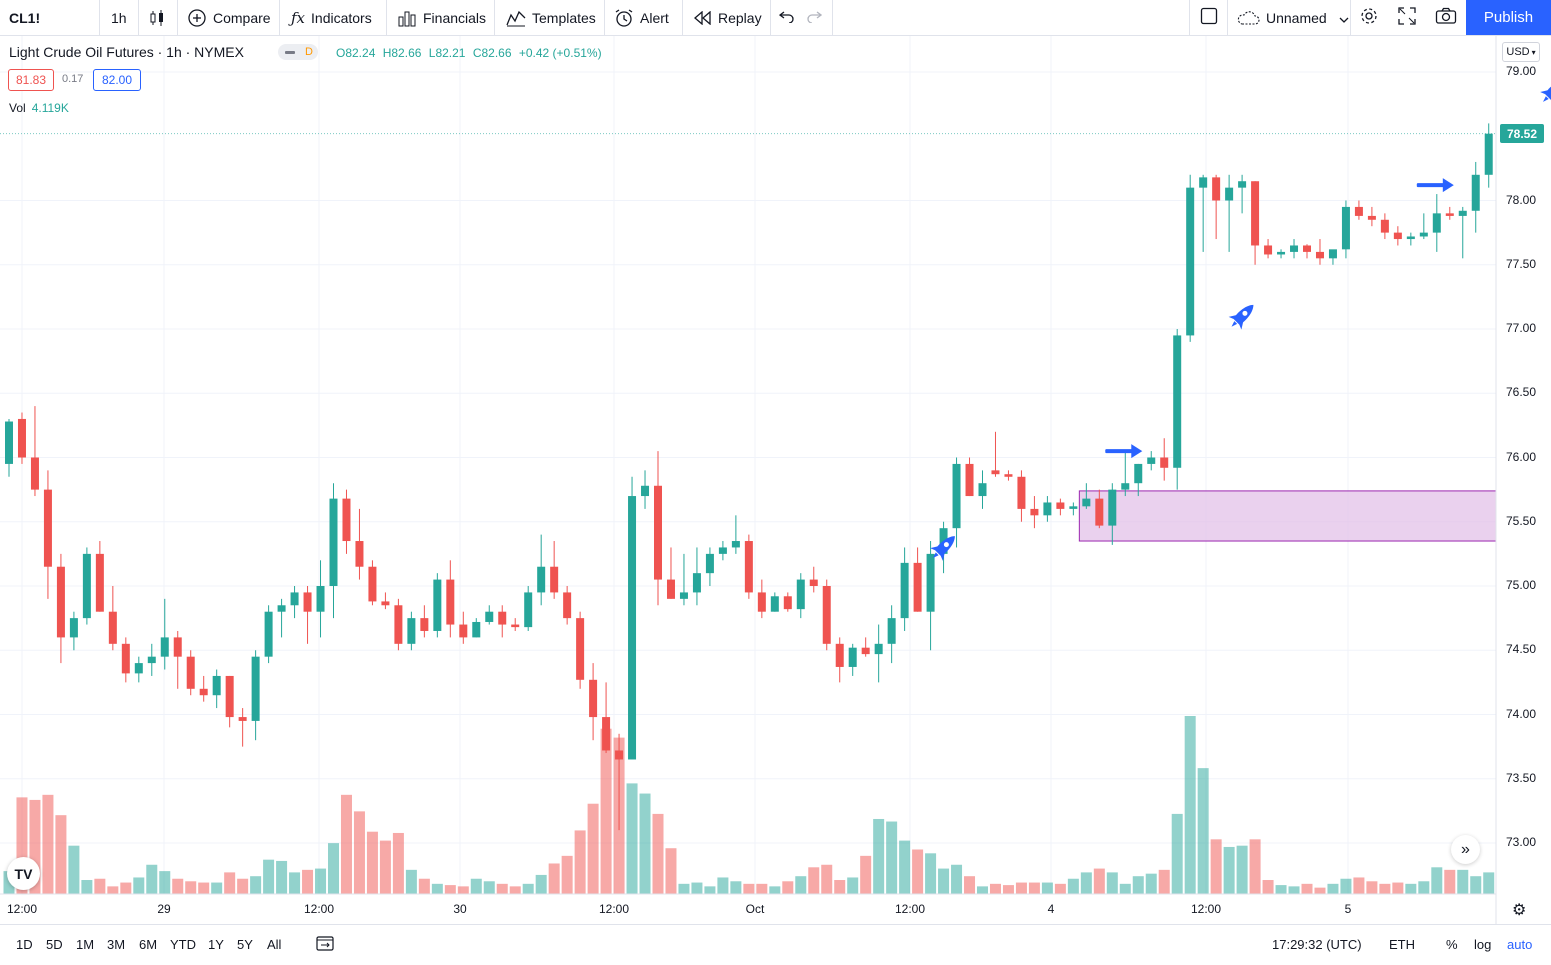 The image size is (1551, 965). Describe the element at coordinates (216, 944) in the screenshot. I see `range-button-1y: 1Y` at that location.